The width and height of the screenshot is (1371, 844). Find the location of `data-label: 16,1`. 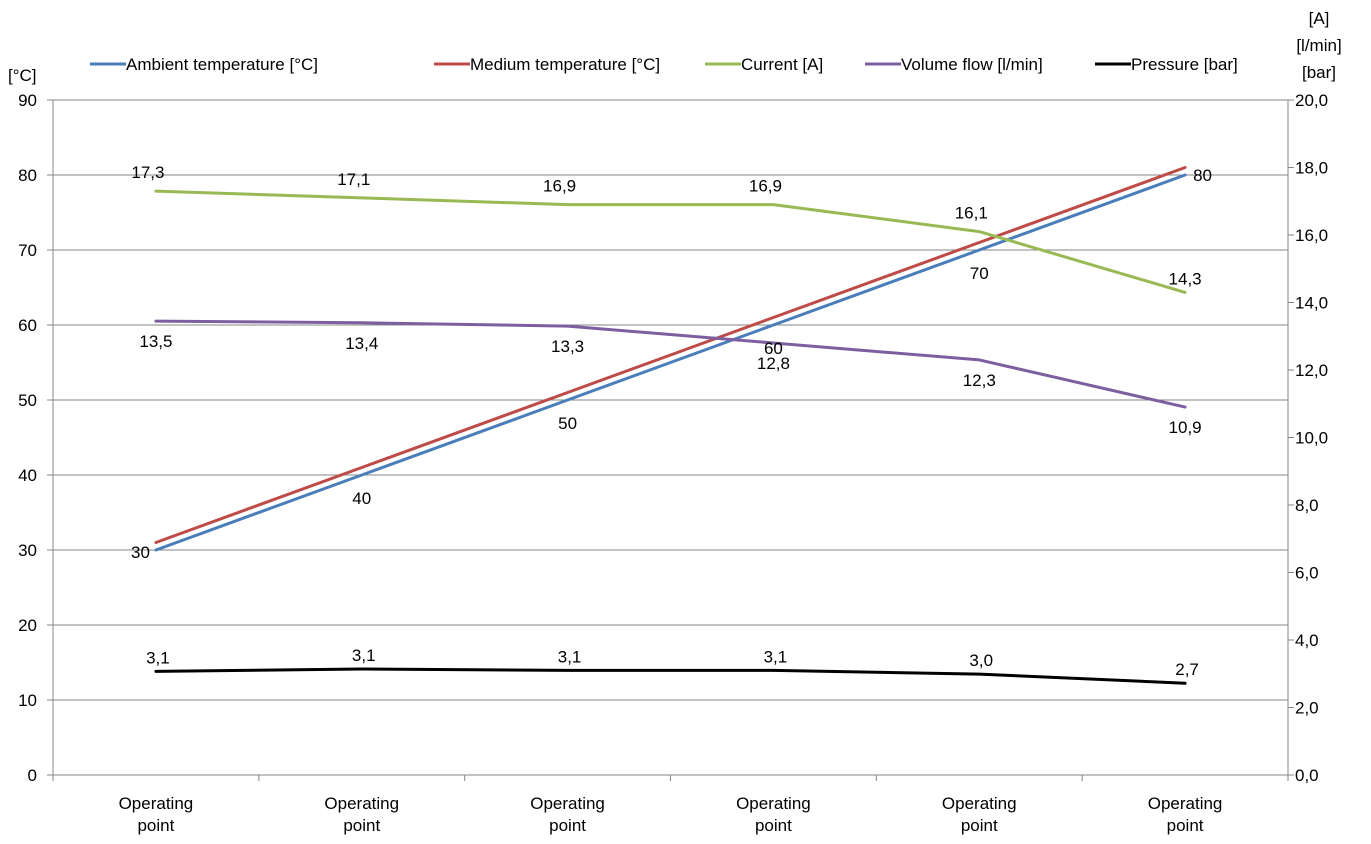

data-label: 16,1 is located at coordinates (971, 213).